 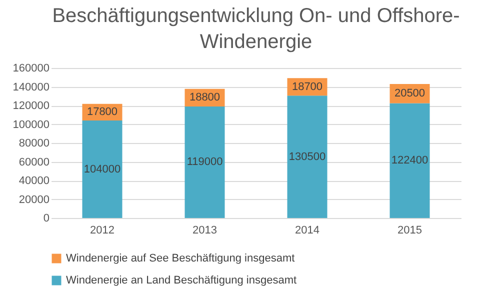 I want to click on y-tick-label: 0, so click(x=46, y=218).